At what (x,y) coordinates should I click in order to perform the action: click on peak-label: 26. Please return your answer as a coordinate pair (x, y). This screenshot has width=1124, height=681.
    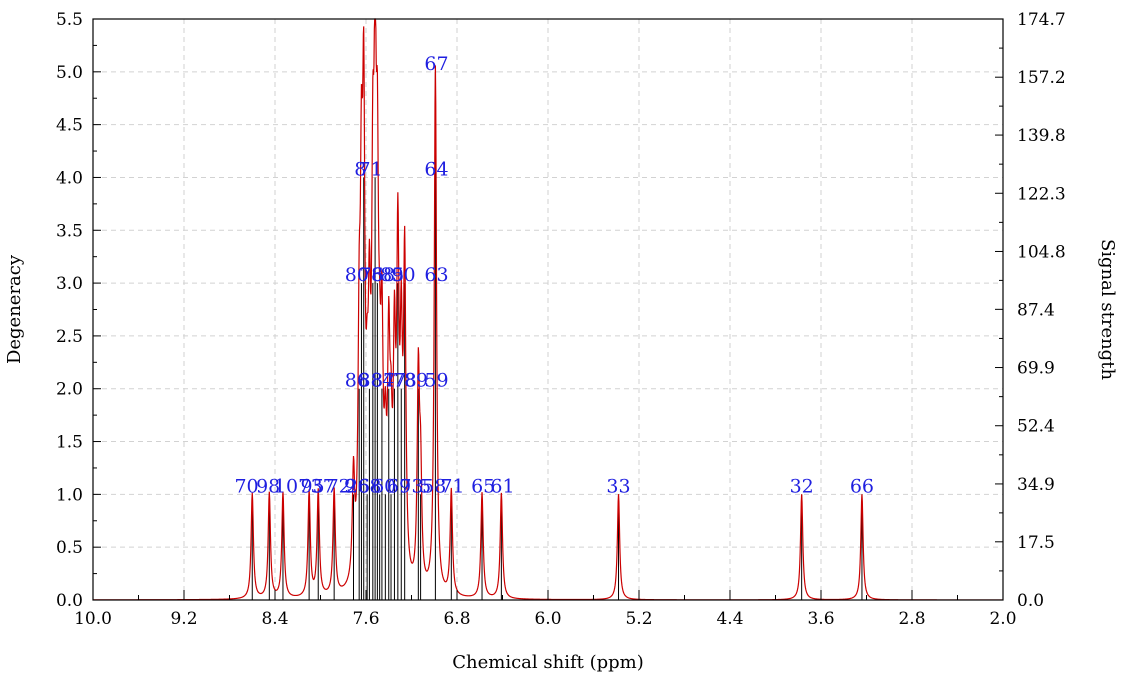
    Looking at the image, I should click on (358, 486).